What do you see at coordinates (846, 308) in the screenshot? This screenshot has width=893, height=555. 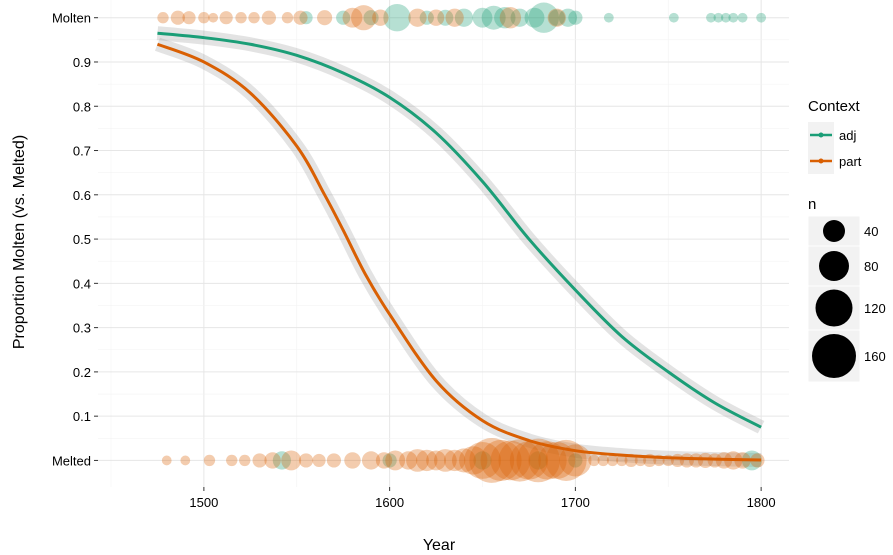 I see `legend-size-entry-120: 120` at bounding box center [846, 308].